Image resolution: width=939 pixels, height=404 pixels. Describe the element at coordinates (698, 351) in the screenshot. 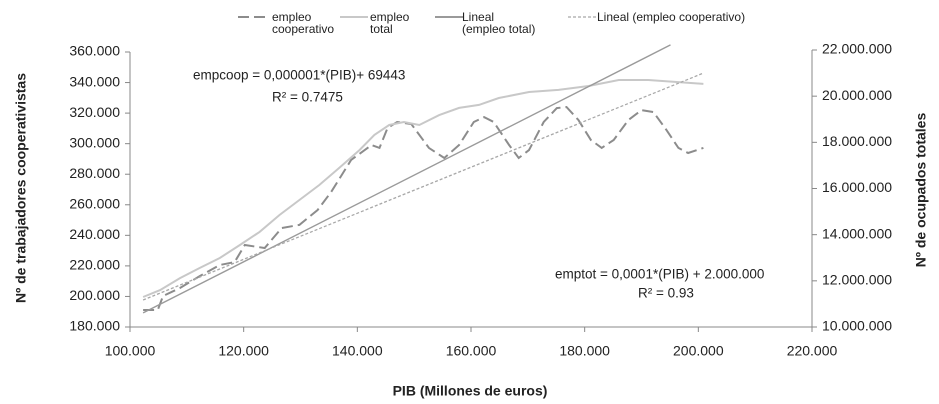

I see `x-tick-label: 200.000` at that location.